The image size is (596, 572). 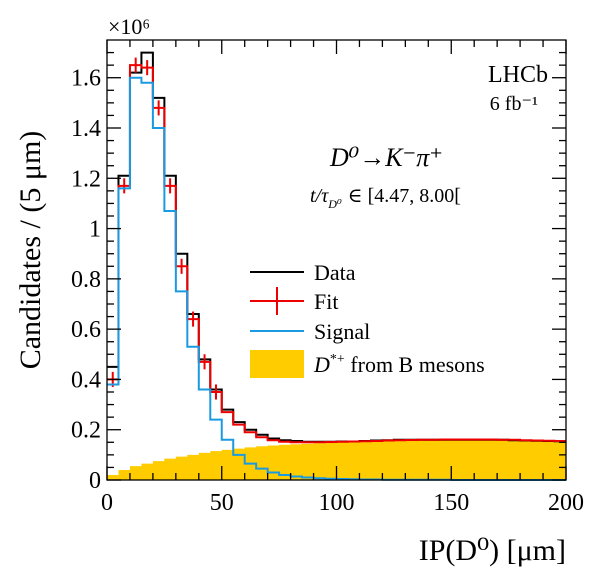 What do you see at coordinates (95, 481) in the screenshot?
I see `y-tick-label: 0` at bounding box center [95, 481].